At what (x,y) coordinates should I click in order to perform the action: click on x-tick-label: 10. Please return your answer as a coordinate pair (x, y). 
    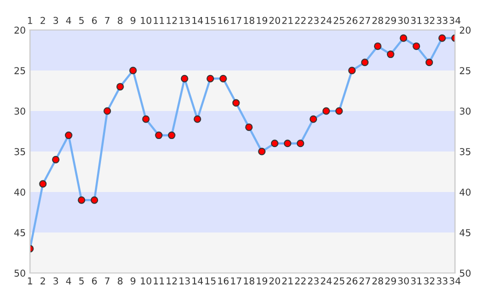
    Looking at the image, I should click on (146, 280).